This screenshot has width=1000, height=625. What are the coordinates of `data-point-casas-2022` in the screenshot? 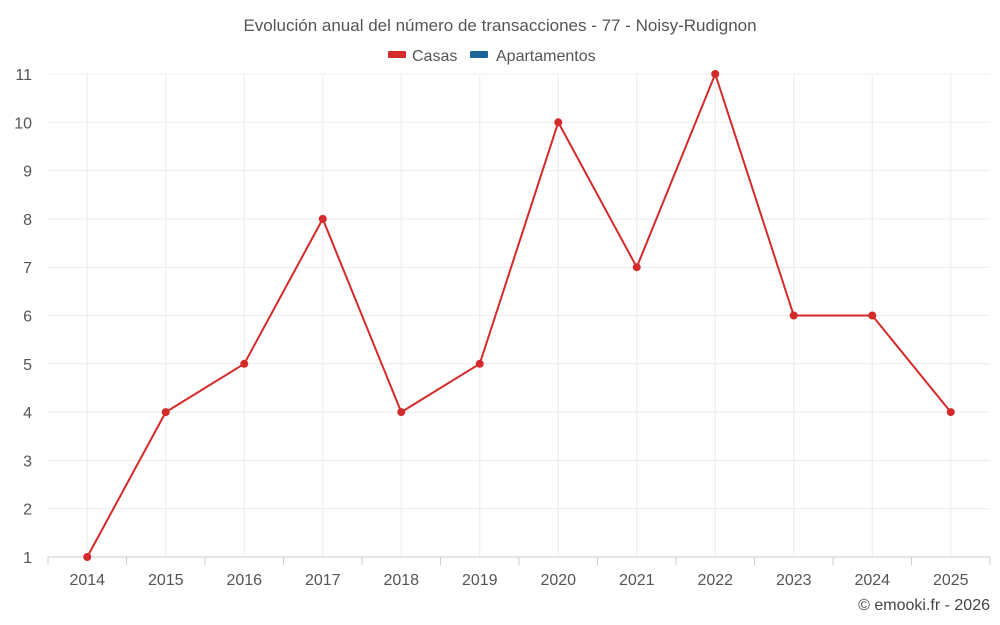 It's located at (715, 74).